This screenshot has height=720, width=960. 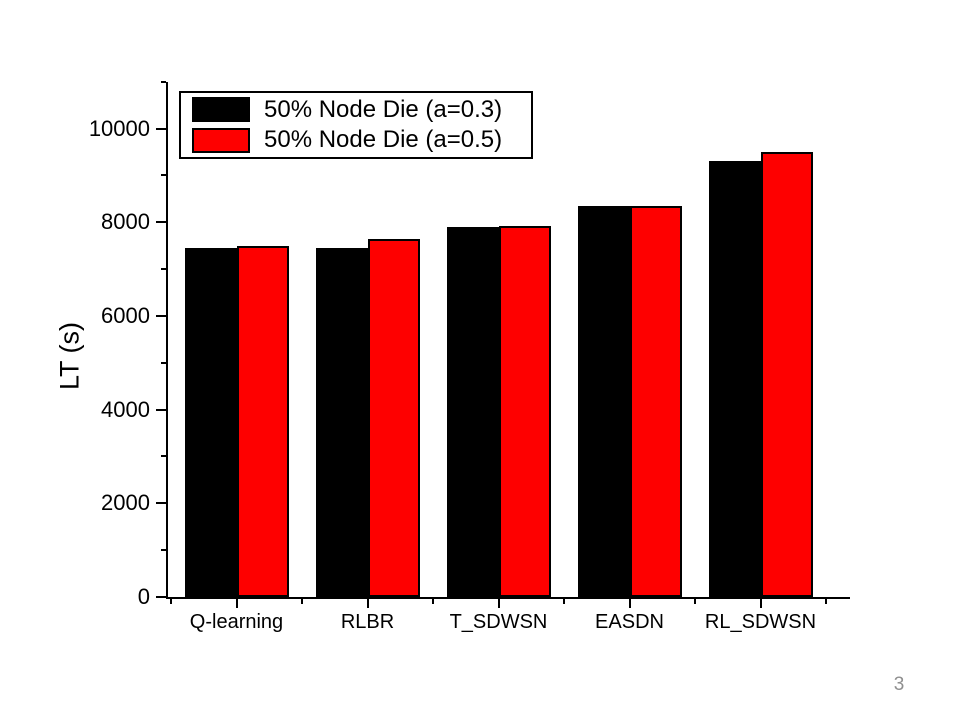 I want to click on y-tick-label: 8000, so click(x=125, y=221).